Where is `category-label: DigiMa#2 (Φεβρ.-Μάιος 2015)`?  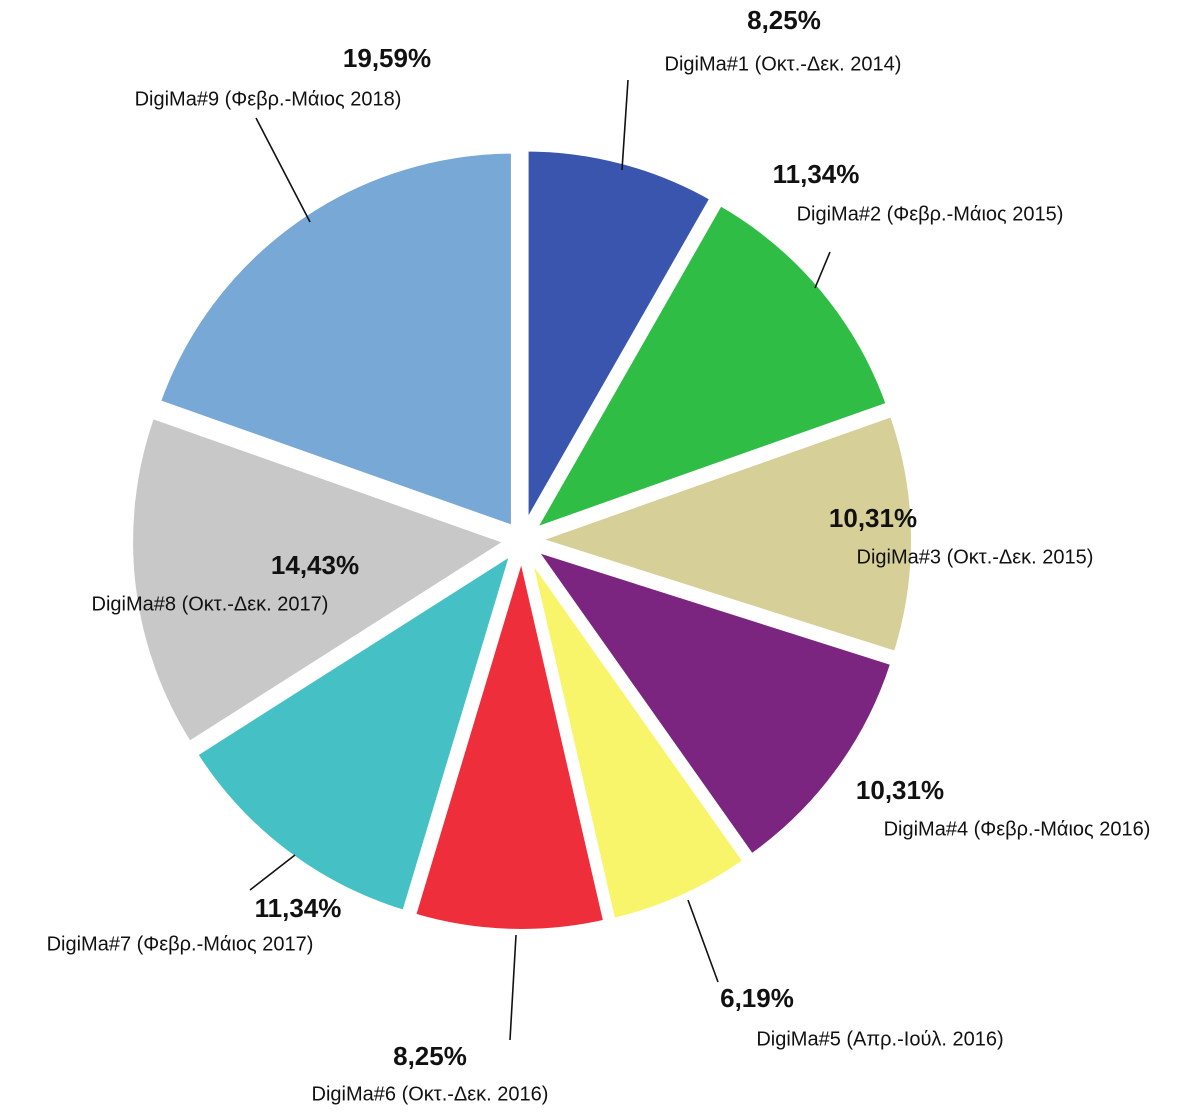
category-label: DigiMa#2 (Φεβρ.-Μάιος 2015) is located at coordinates (930, 214).